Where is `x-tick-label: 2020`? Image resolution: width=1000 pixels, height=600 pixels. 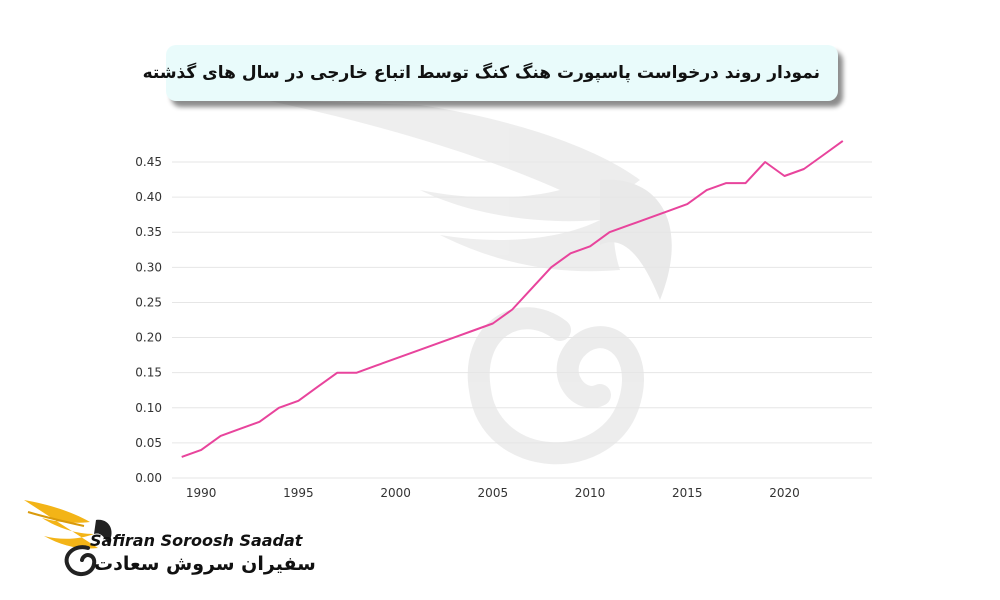
x-tick-label: 2020 is located at coordinates (784, 493).